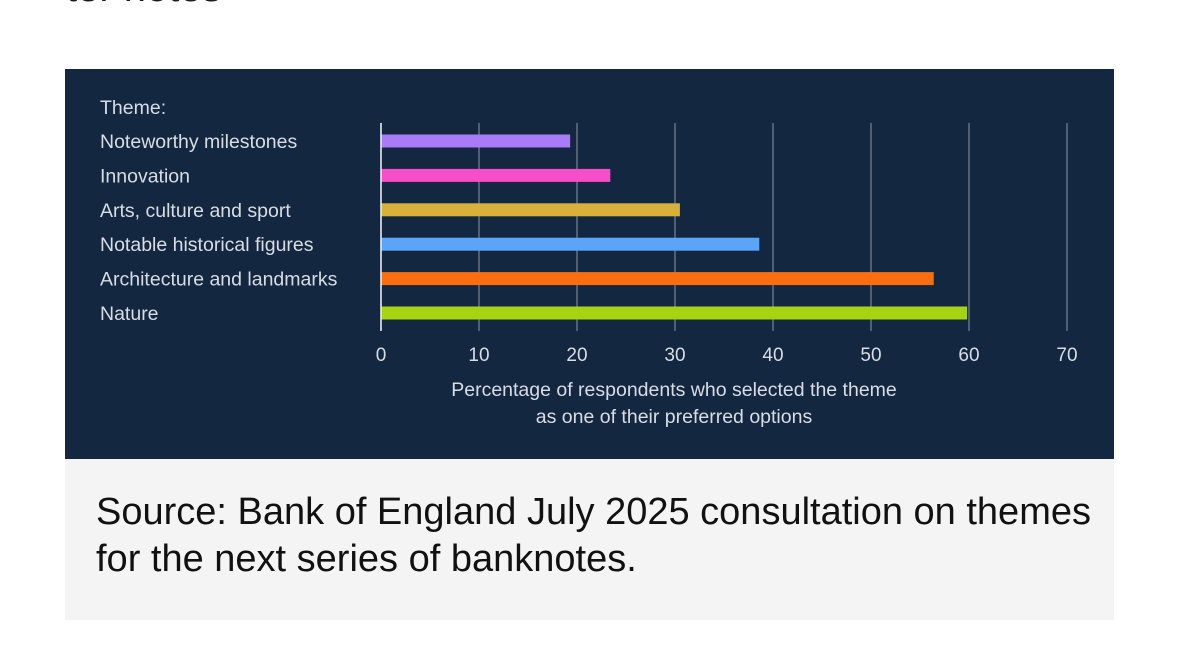 The image size is (1178, 663). I want to click on category-label: Arts, culture and sport, so click(195, 211).